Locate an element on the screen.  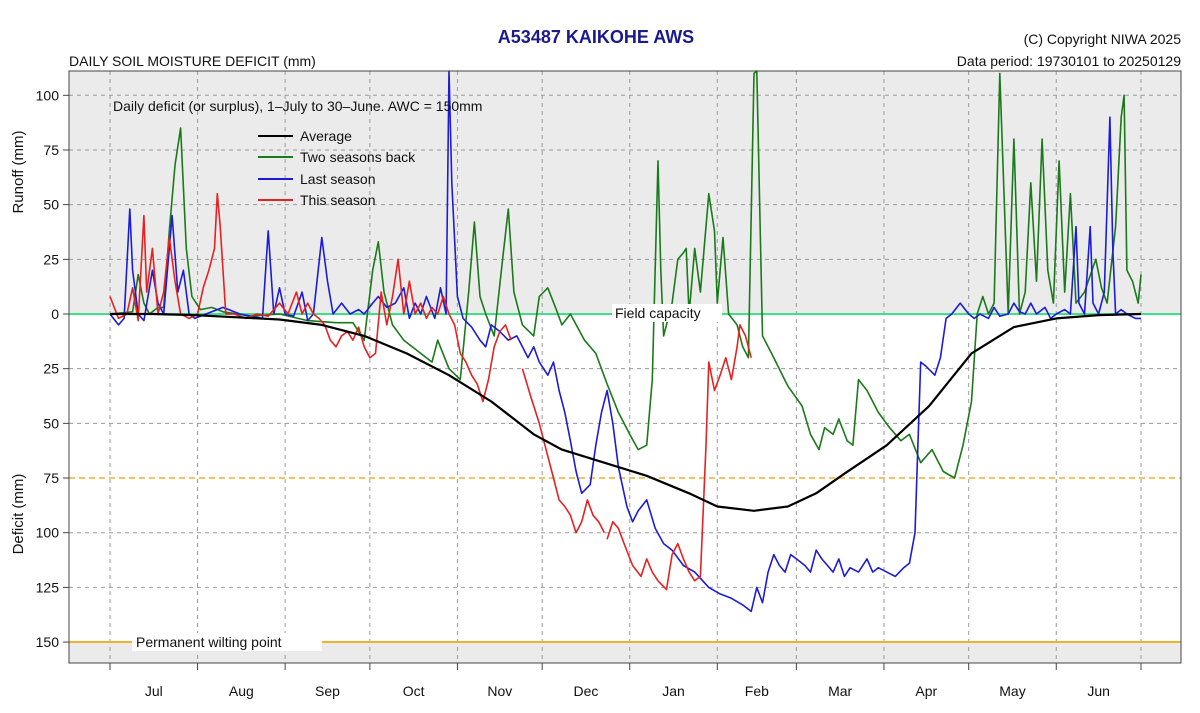
x-tick-label: May is located at coordinates (1012, 691).